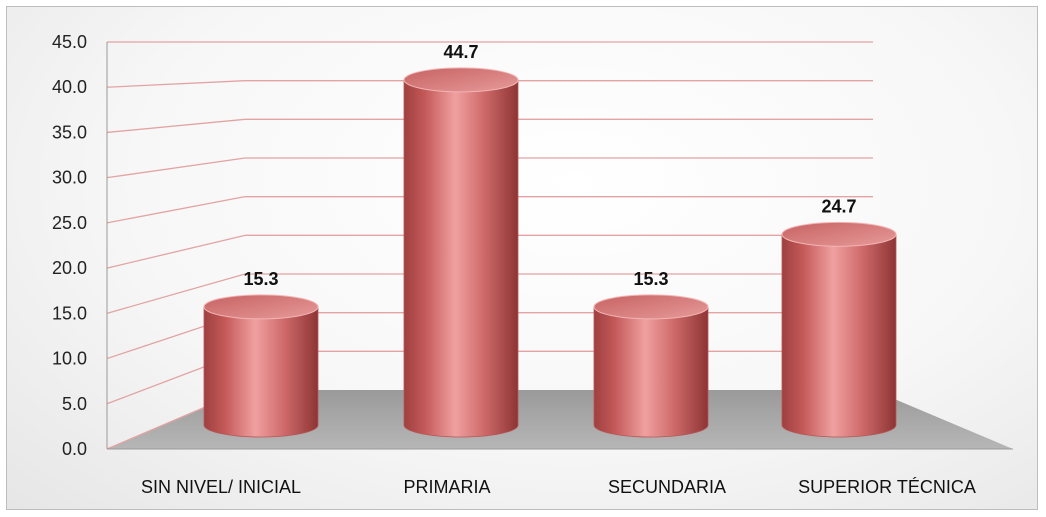 The image size is (1046, 517). What do you see at coordinates (69, 87) in the screenshot?
I see `y-tick-label: 40.0` at bounding box center [69, 87].